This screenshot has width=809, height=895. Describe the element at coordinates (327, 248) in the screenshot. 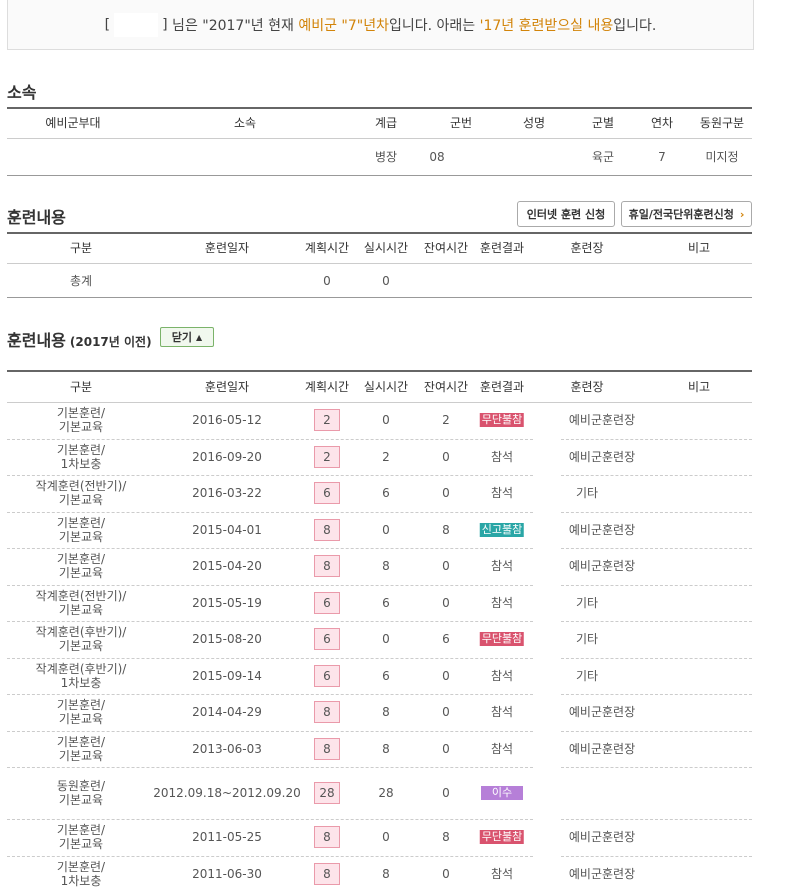

I see `column-header: 계획시간` at that location.